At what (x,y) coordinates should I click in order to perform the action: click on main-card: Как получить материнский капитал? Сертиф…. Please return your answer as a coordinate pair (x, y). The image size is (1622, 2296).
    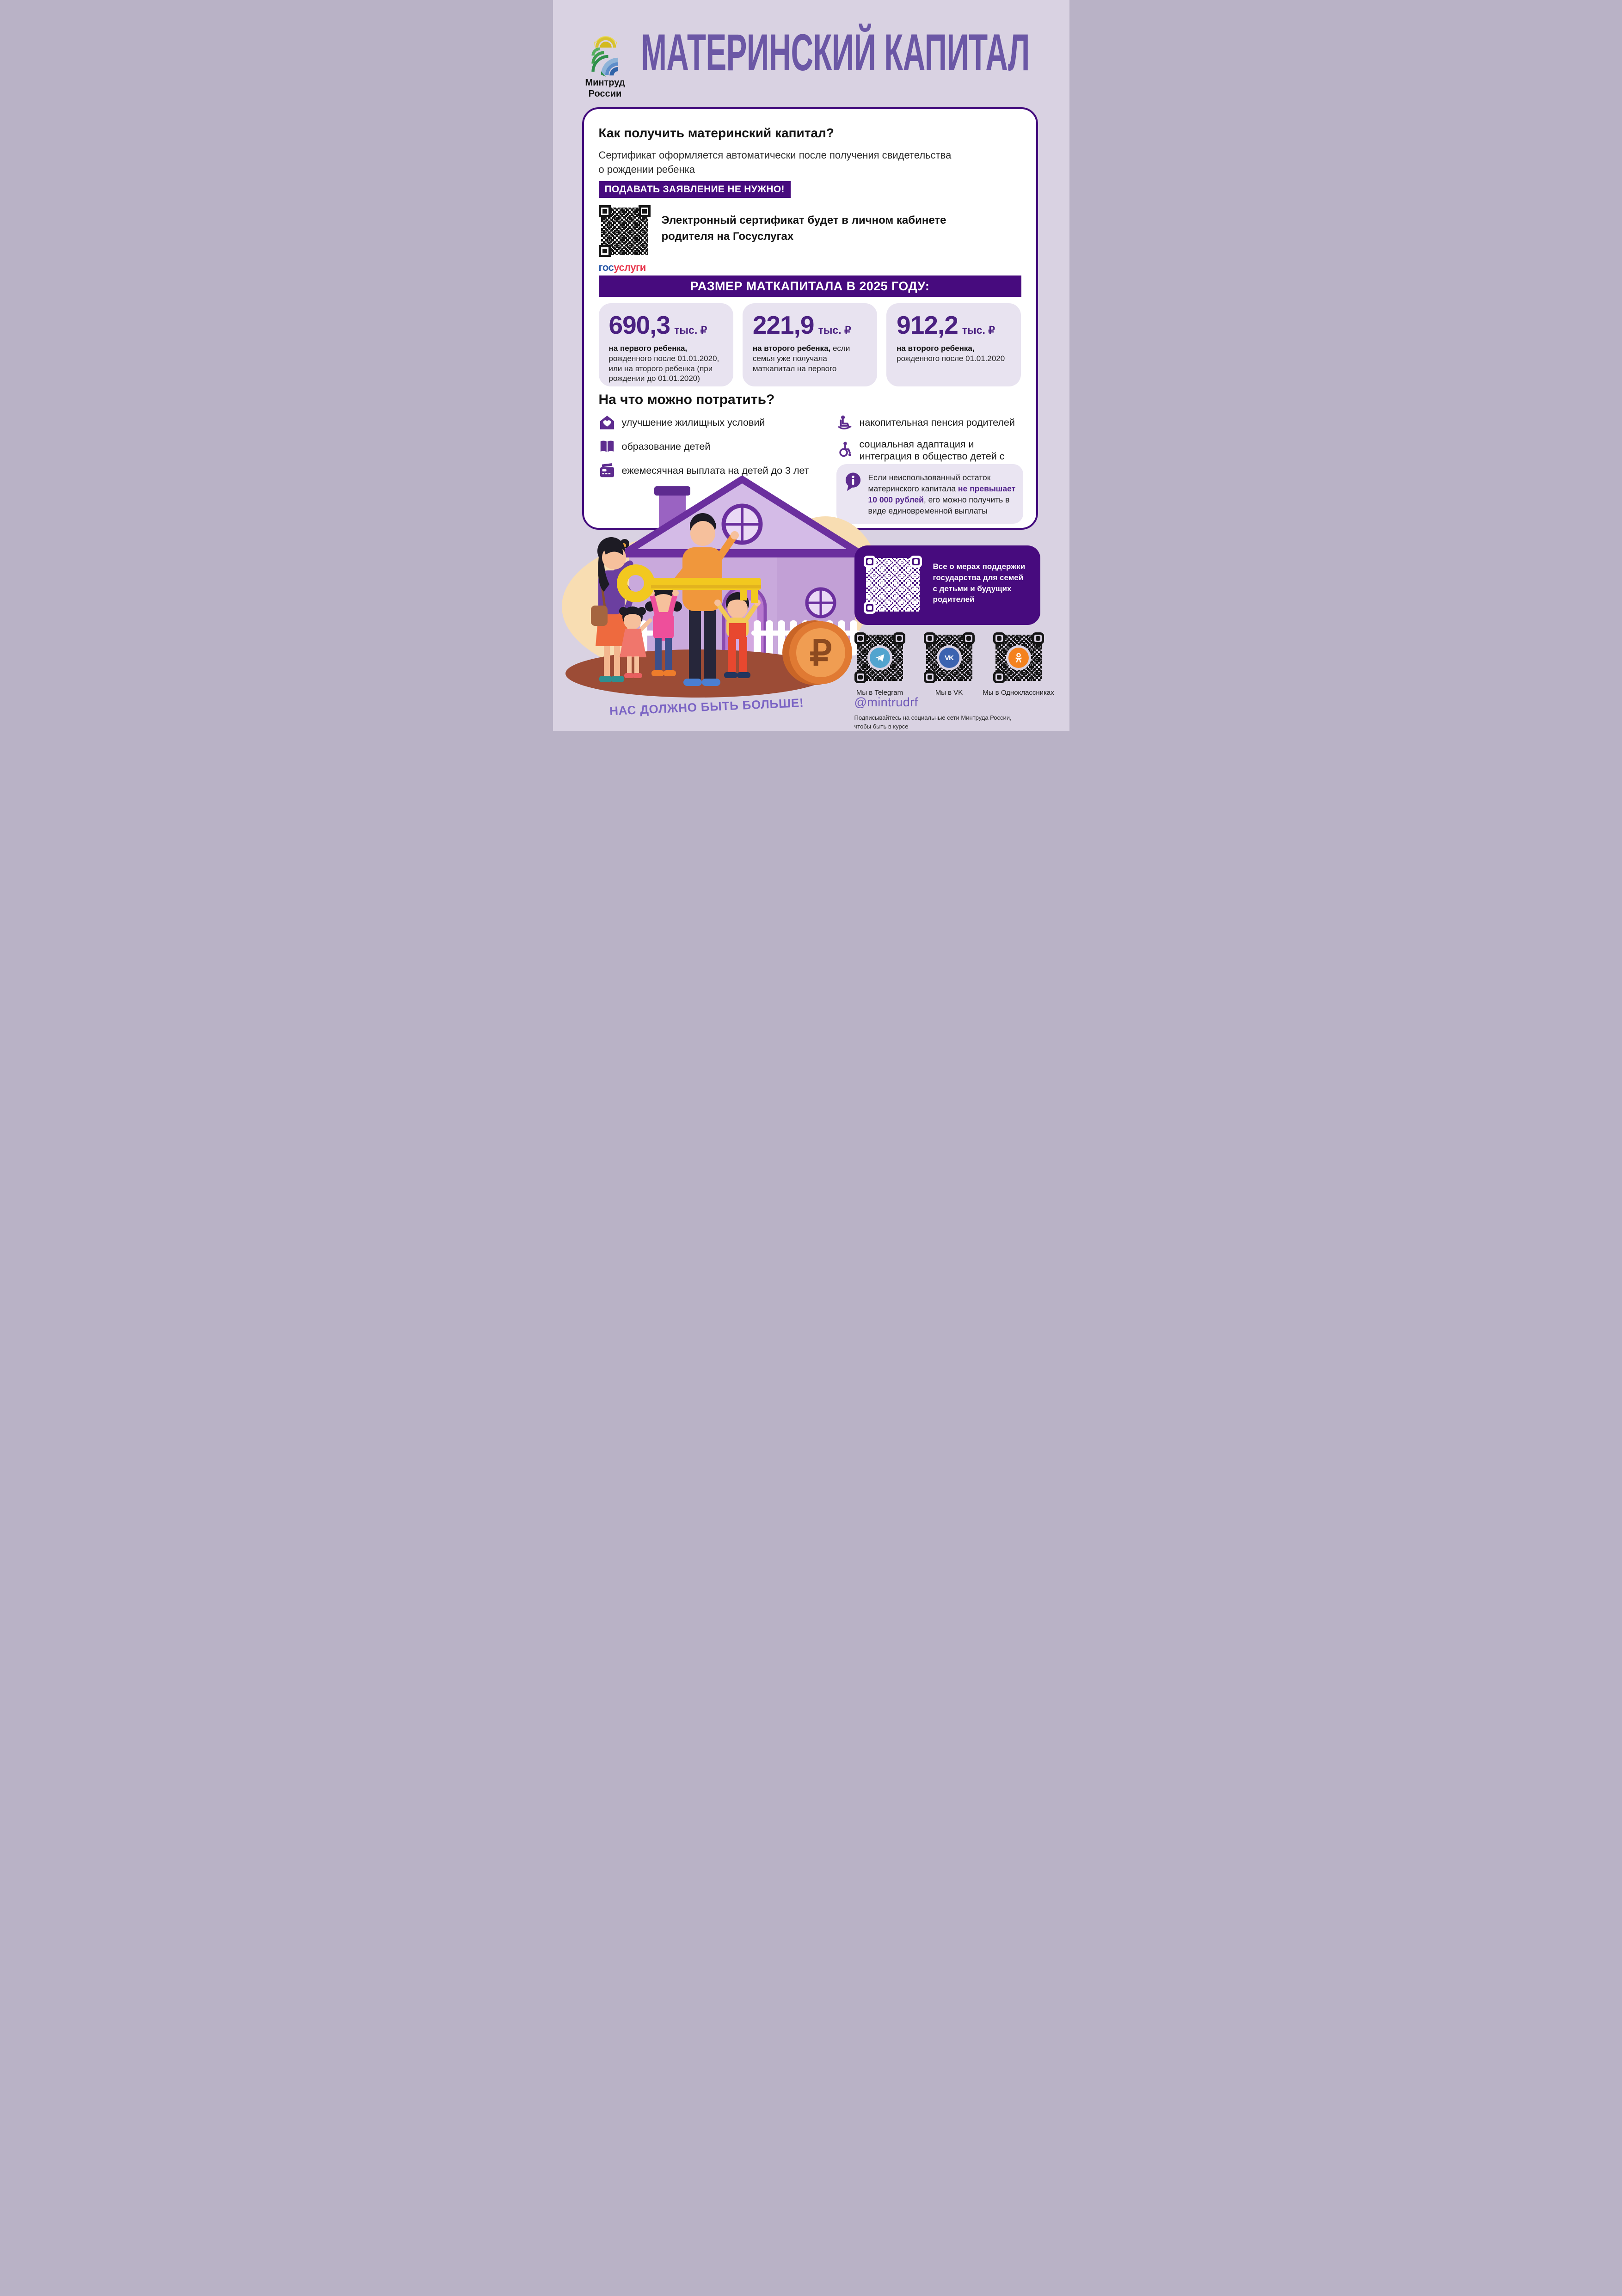
    Looking at the image, I should click on (810, 318).